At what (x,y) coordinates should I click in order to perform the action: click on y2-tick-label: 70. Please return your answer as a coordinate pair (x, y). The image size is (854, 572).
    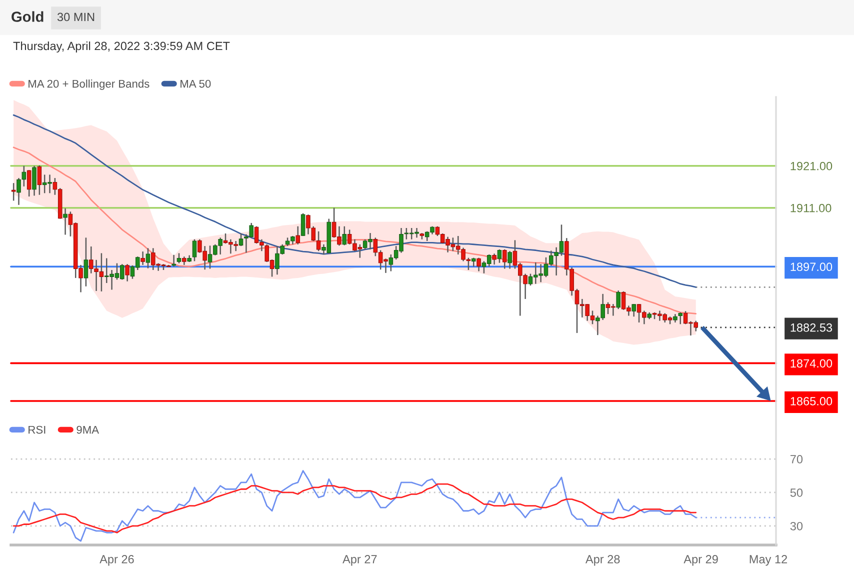
    Looking at the image, I should click on (796, 459).